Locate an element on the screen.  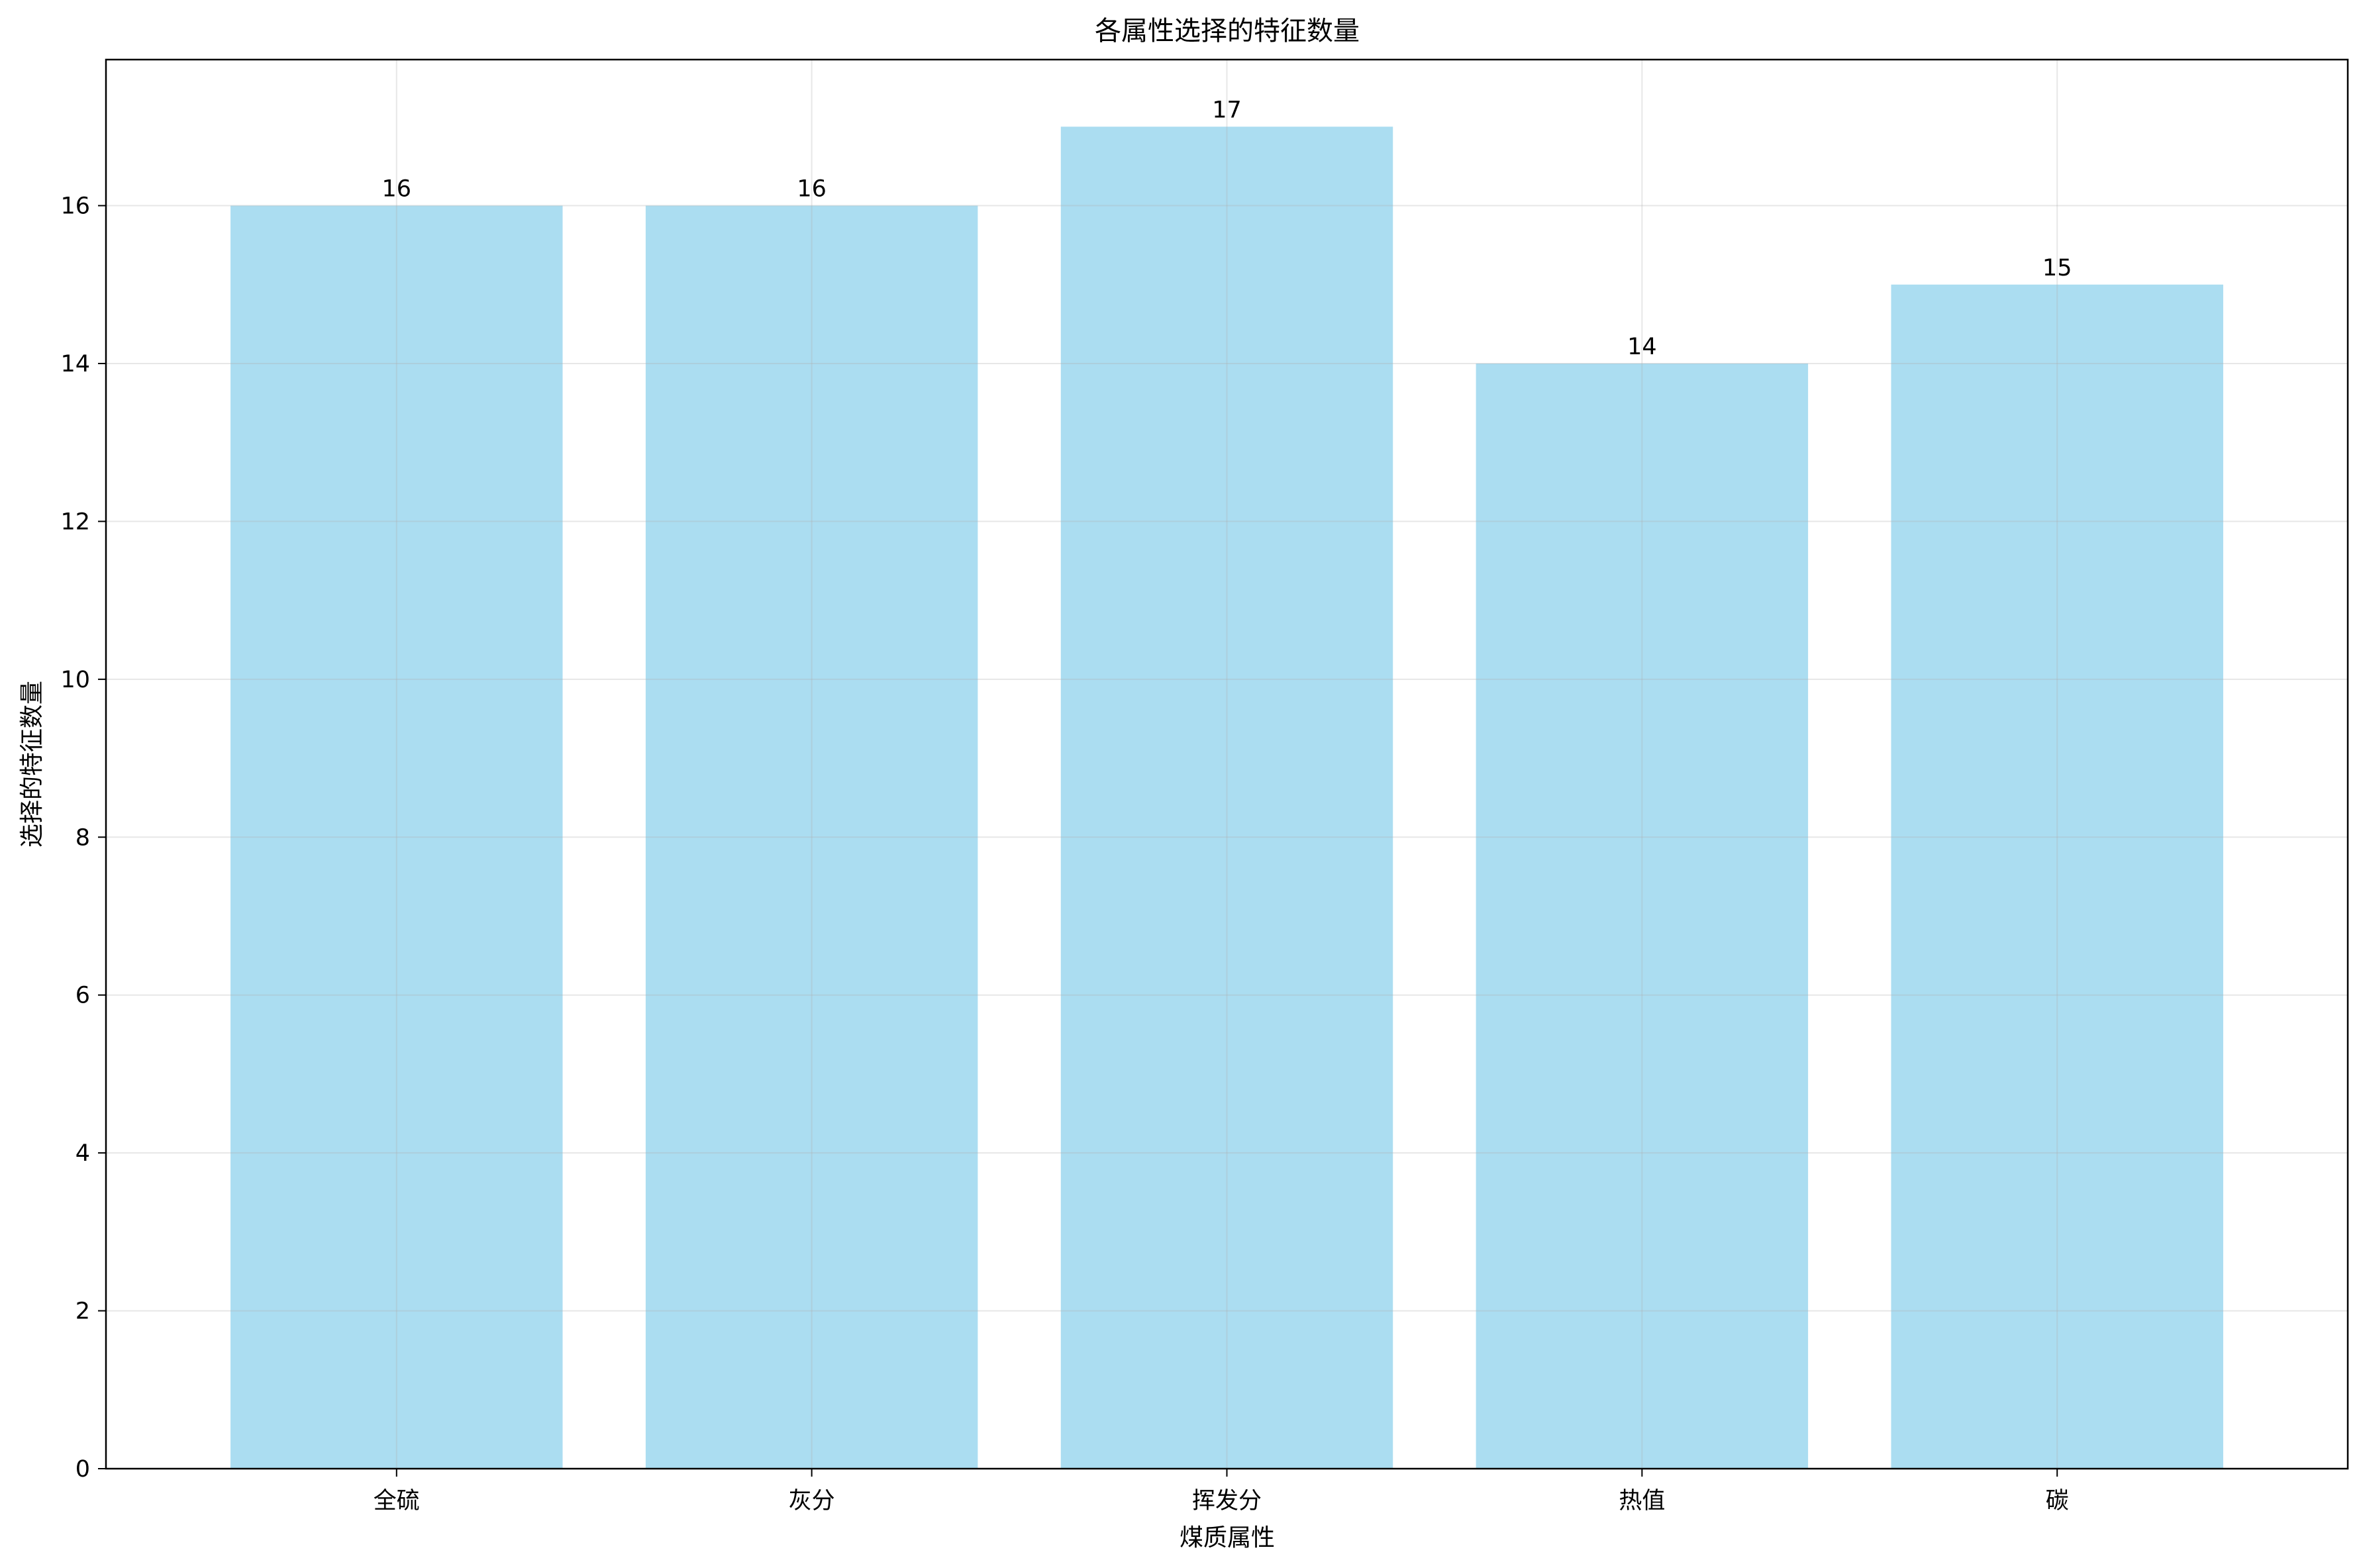
x-axis-label: 煤质属性 is located at coordinates (1227, 1537).